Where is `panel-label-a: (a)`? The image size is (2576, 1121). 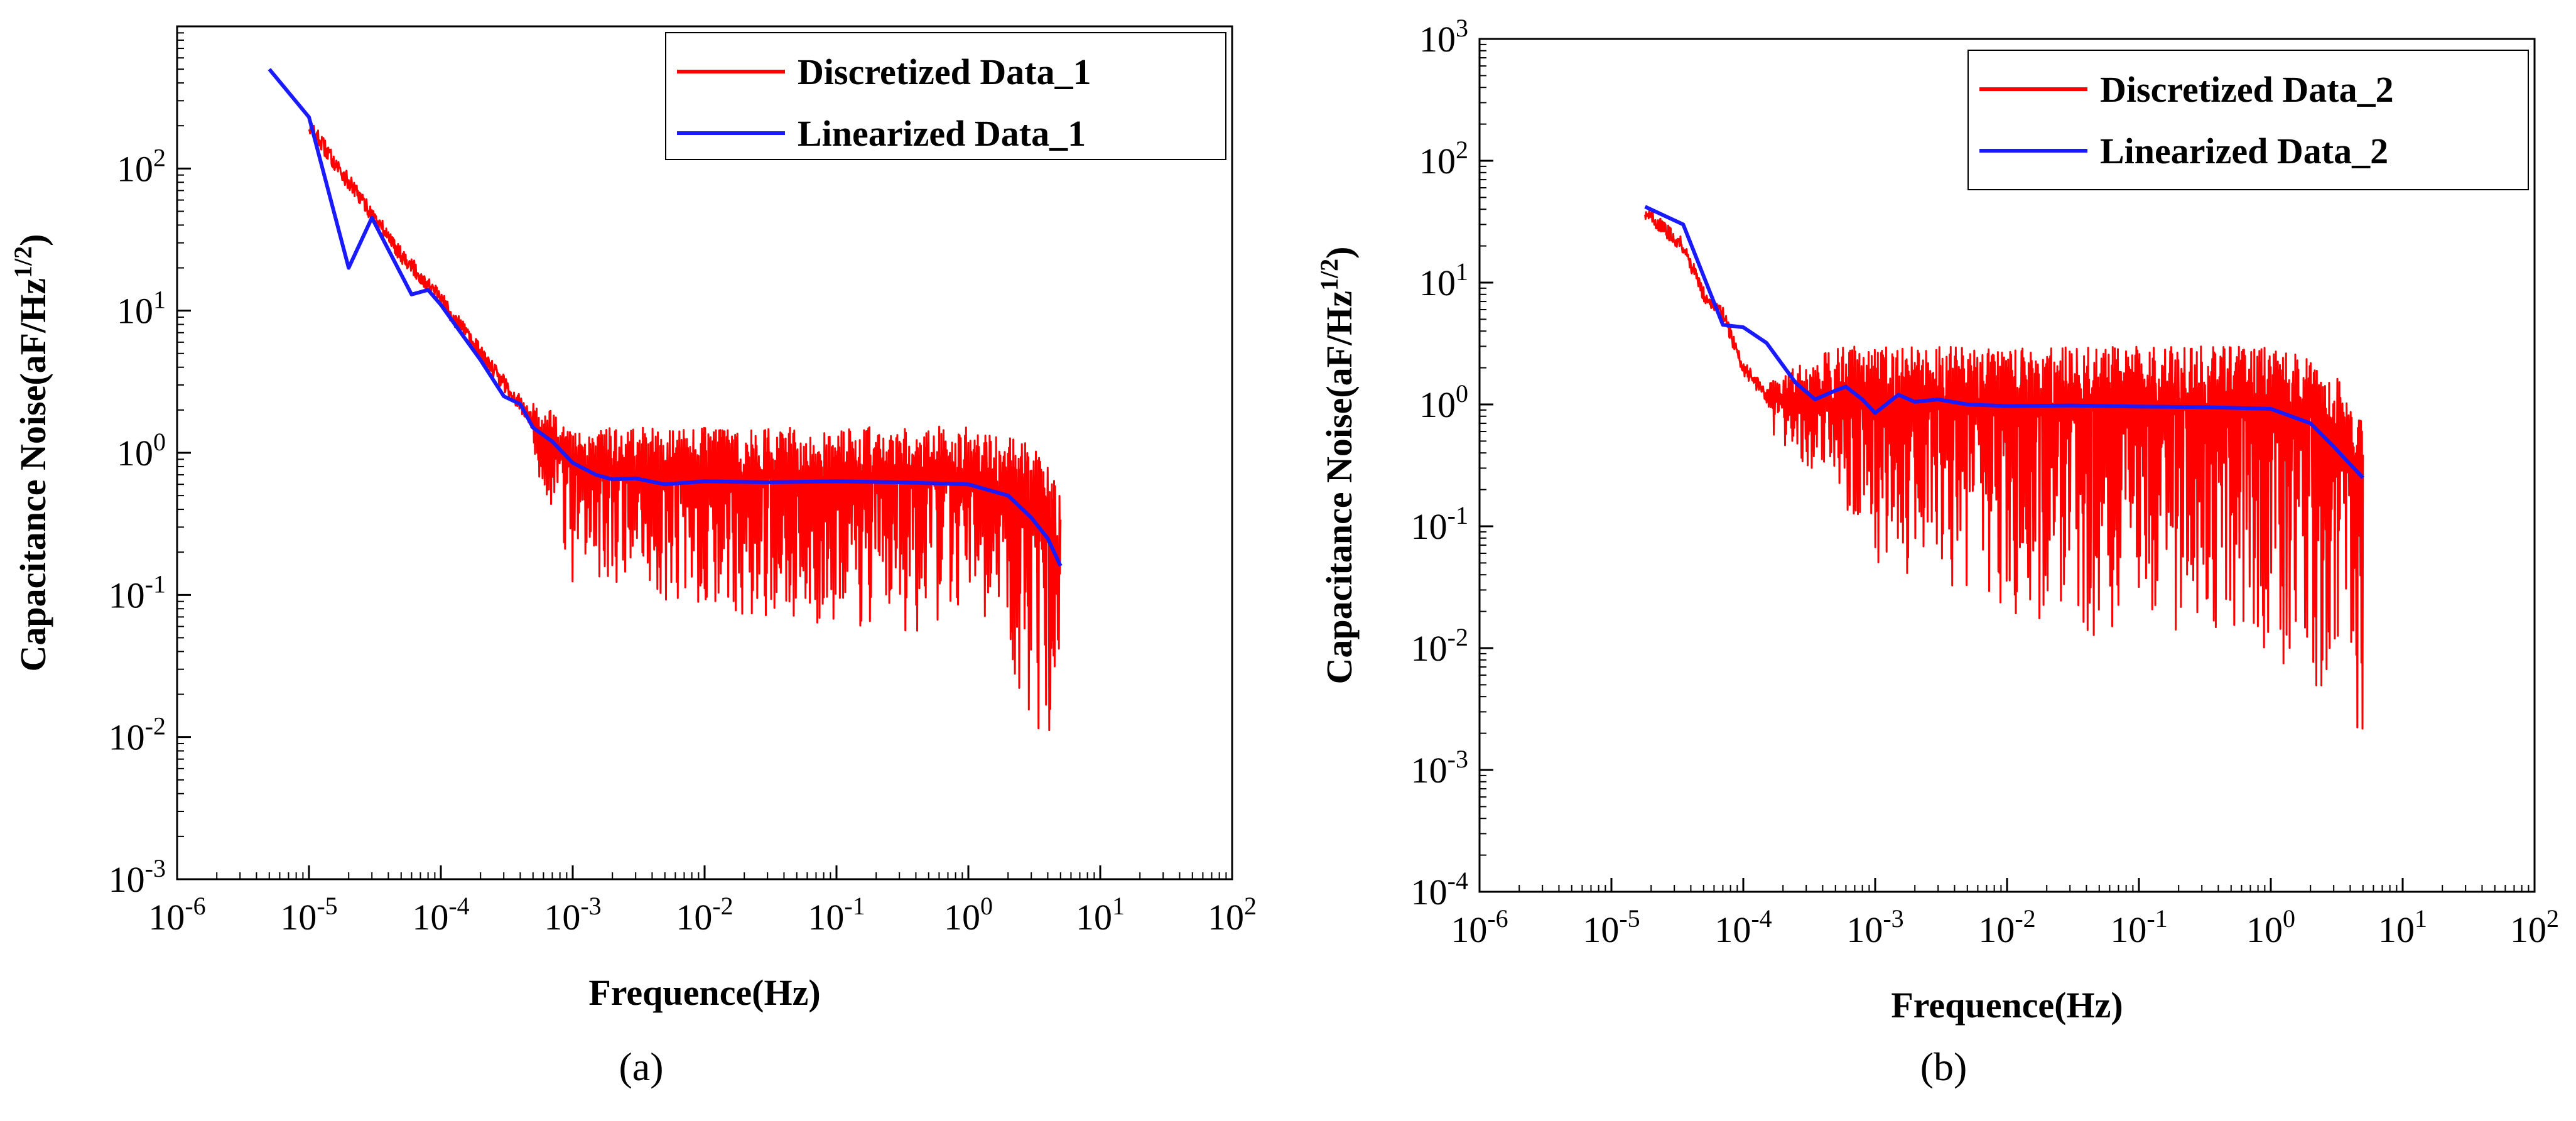
panel-label-a: (a) is located at coordinates (641, 1066).